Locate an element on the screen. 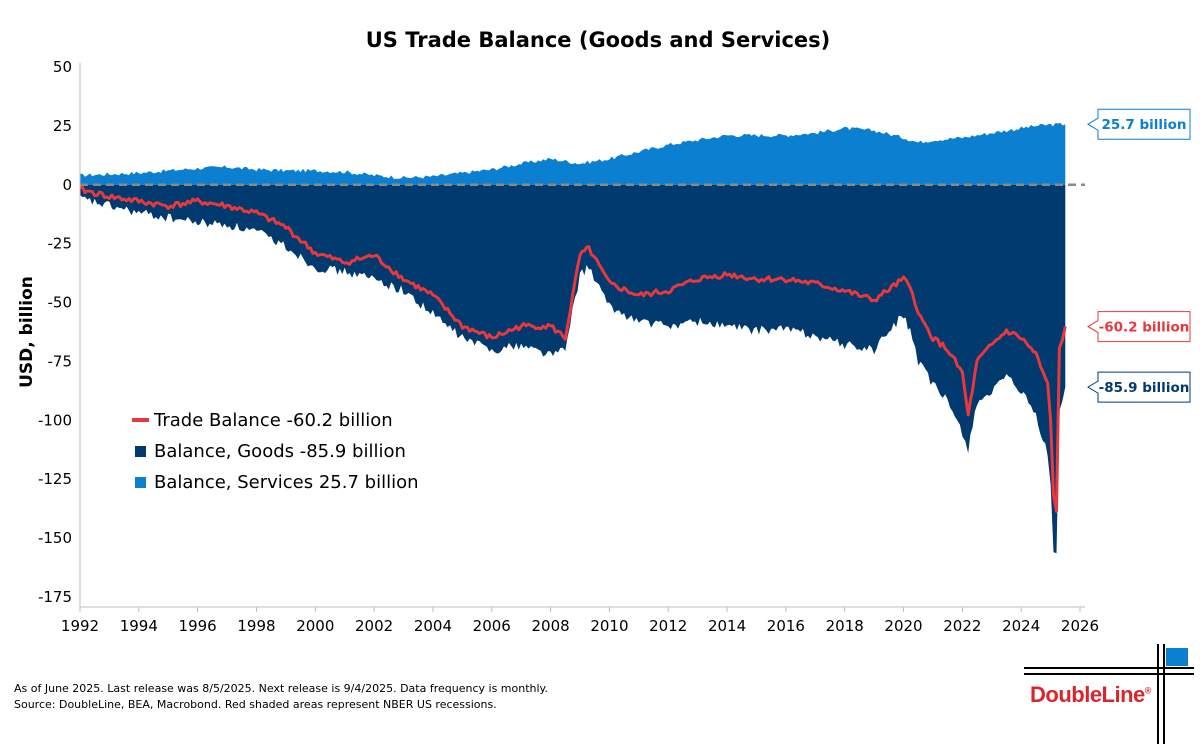 Image resolution: width=1200 pixels, height=750 pixels. legend-item: Balance, Goods -85.9 billion is located at coordinates (270, 451).